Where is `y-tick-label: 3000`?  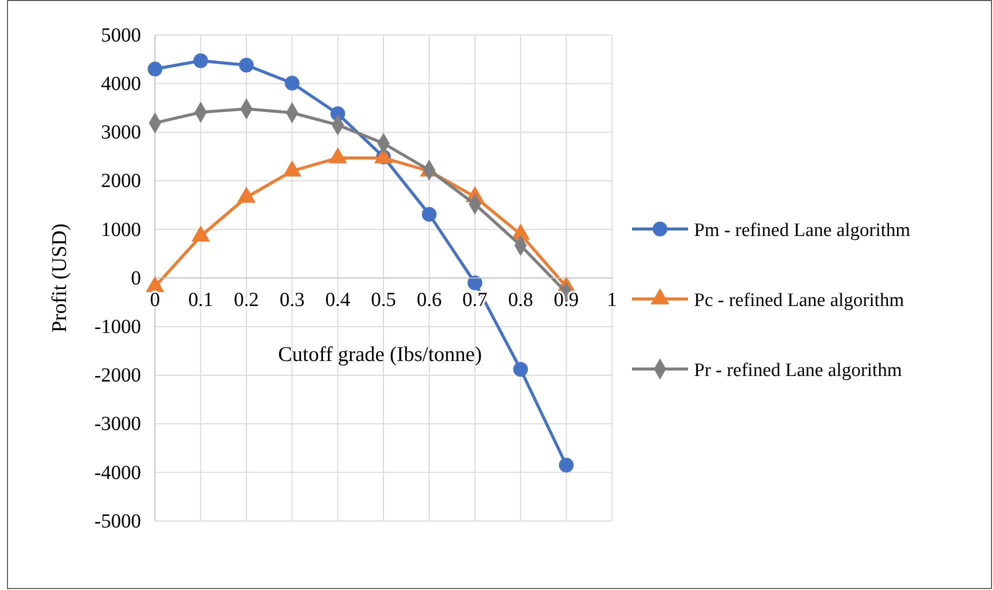 y-tick-label: 3000 is located at coordinates (121, 133).